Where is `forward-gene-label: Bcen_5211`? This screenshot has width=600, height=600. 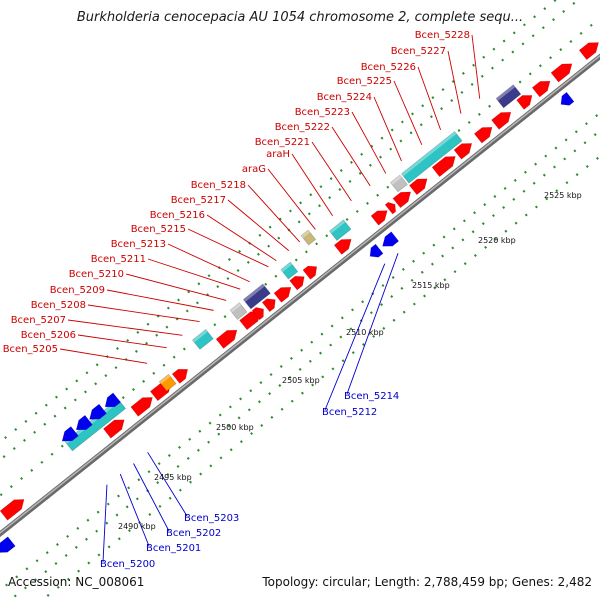
forward-gene-label: Bcen_5211 is located at coordinates (118, 259).